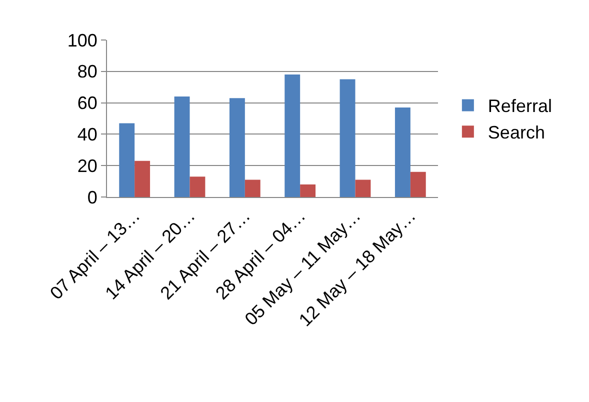  Describe the element at coordinates (87, 72) in the screenshot. I see `y-tick-label: 80` at that location.